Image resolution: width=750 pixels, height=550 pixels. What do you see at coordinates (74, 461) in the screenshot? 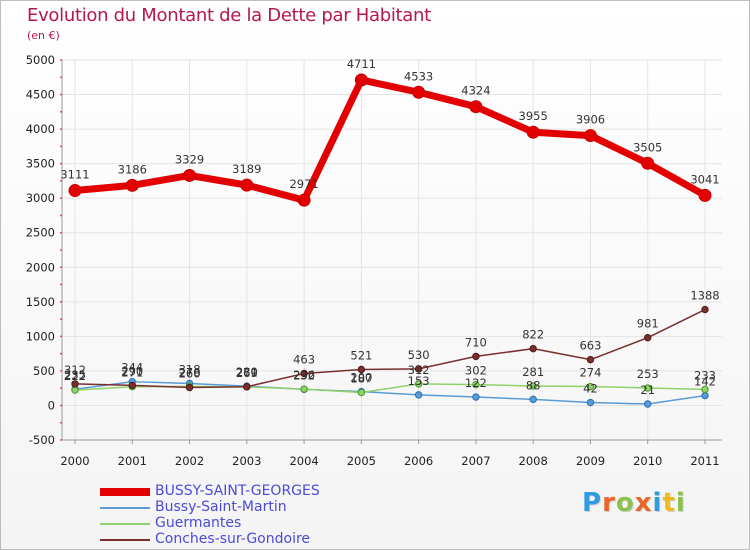
I see `x-tick-label: 2000` at bounding box center [74, 461].